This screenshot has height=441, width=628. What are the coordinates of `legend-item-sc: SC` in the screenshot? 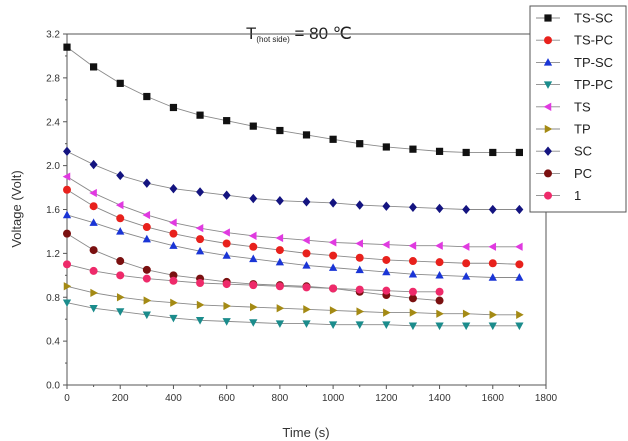 It's located at (564, 151).